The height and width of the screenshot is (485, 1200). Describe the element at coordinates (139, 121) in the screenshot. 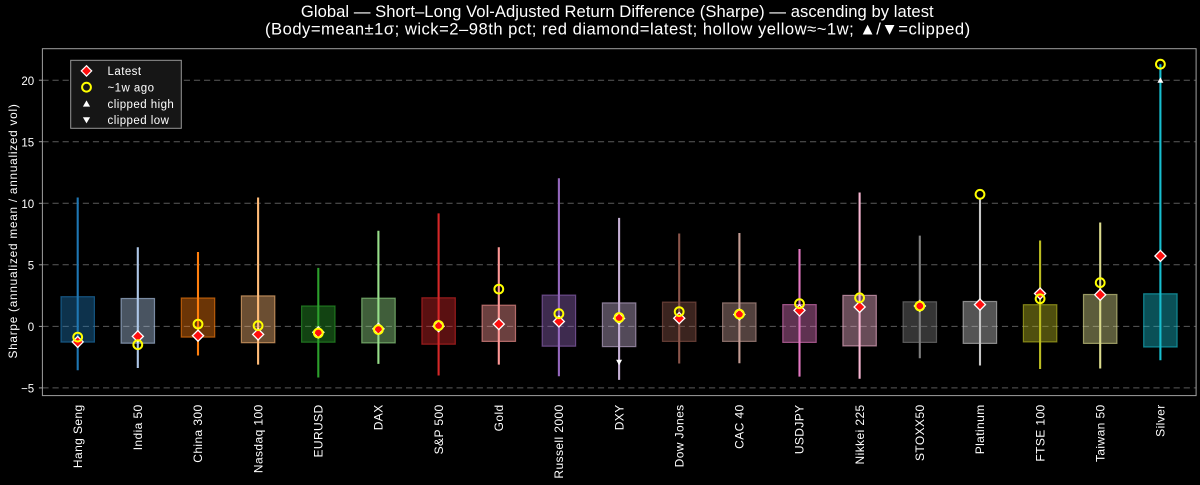

I see `svg-text: clipped low` at that location.